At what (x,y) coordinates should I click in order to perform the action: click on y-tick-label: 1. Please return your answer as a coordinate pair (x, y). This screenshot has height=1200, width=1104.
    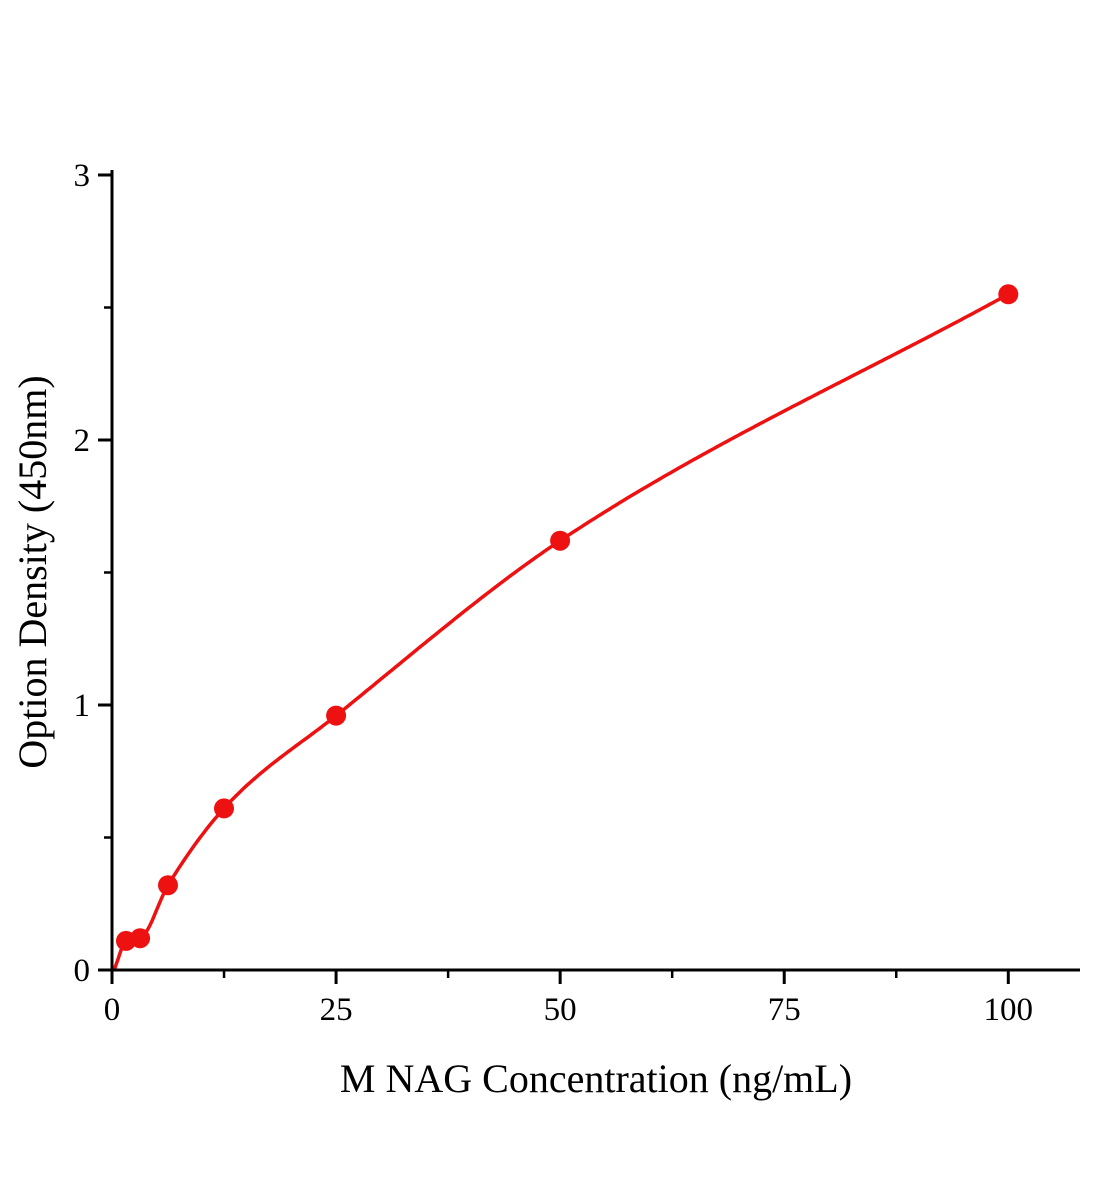
    Looking at the image, I should click on (82, 706).